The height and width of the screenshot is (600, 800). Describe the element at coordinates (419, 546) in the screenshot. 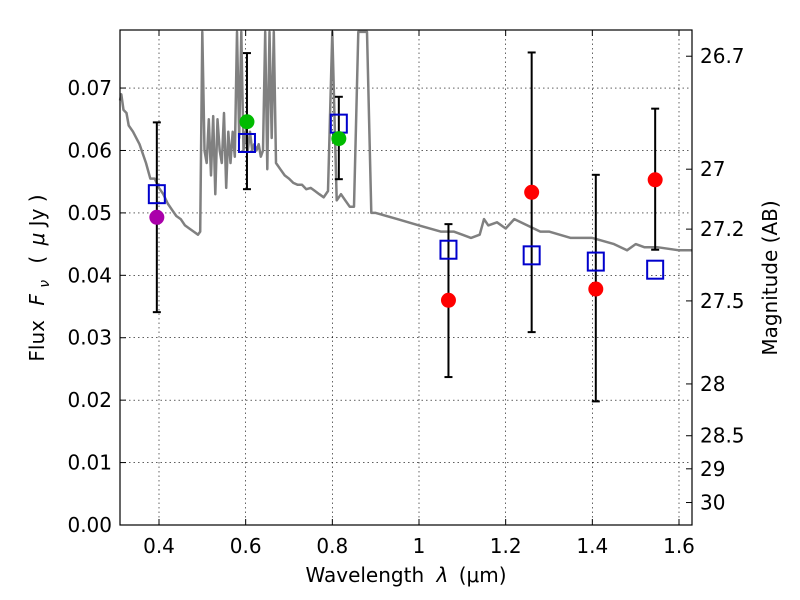

I see `x-tick-label: 1` at that location.